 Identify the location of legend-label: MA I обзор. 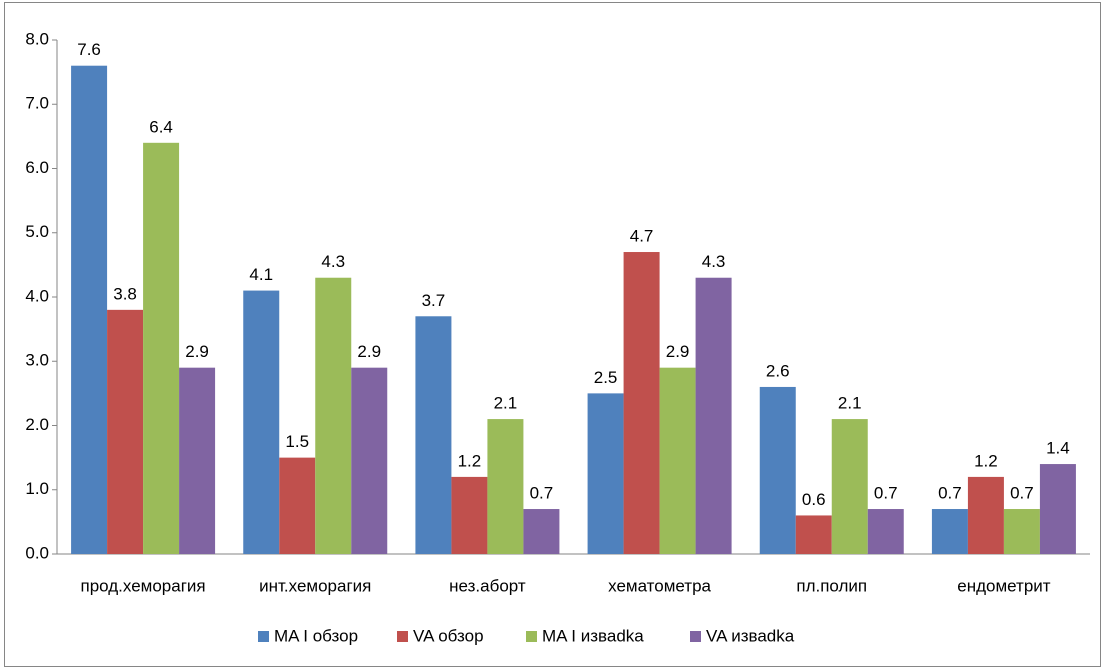
(316, 635).